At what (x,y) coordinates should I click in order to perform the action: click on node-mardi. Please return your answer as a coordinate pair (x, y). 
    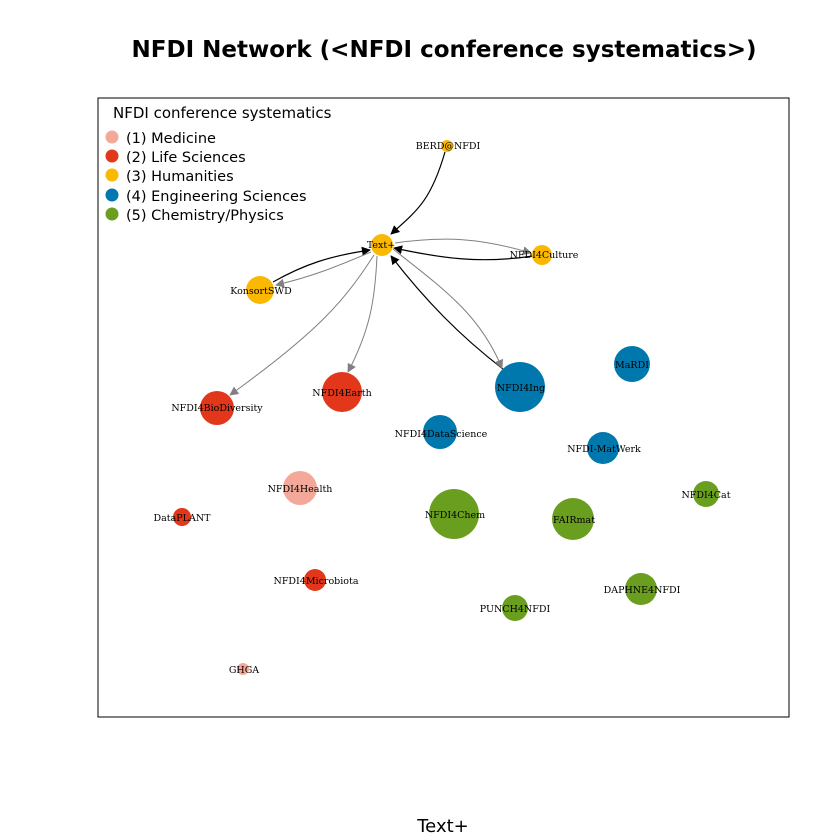
    Looking at the image, I should click on (632, 364).